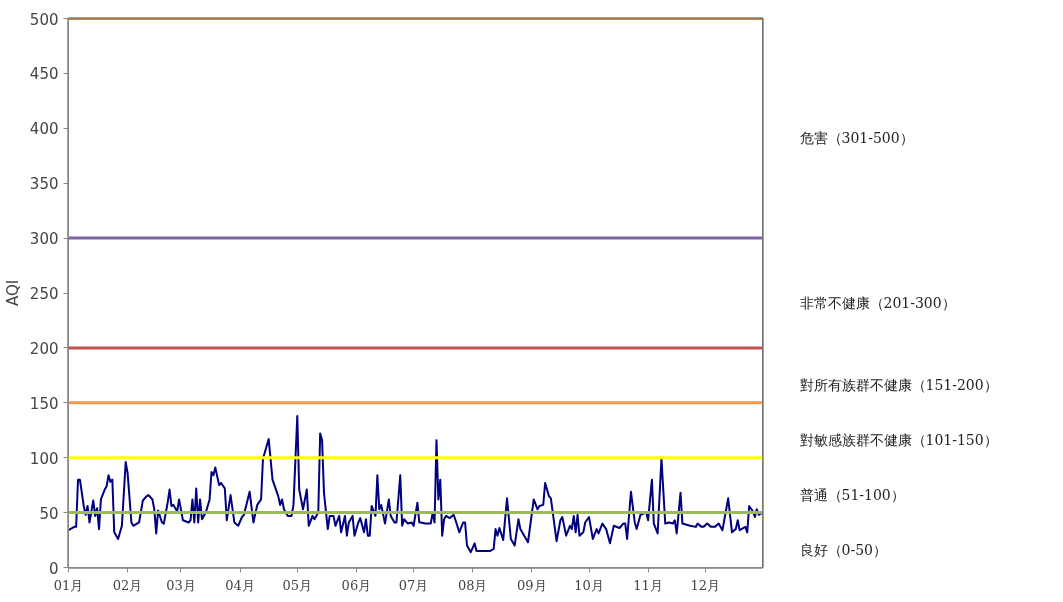 The image size is (1063, 602). I want to click on band-label: 對所有族群不健康（151-200）, so click(898, 385).